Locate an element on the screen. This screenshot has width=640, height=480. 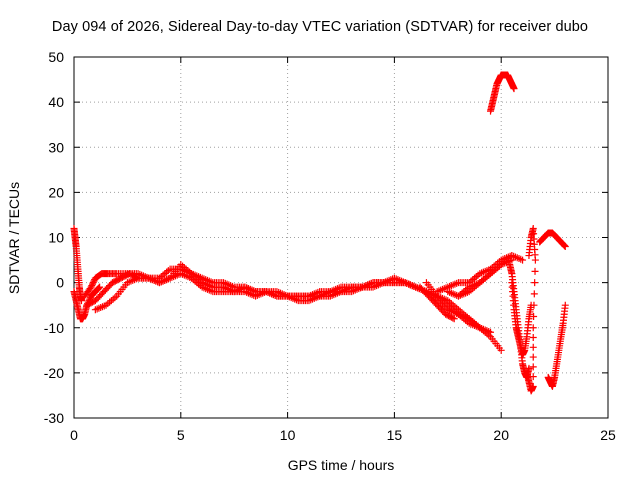
y-tick-label: 10 is located at coordinates (56, 238).